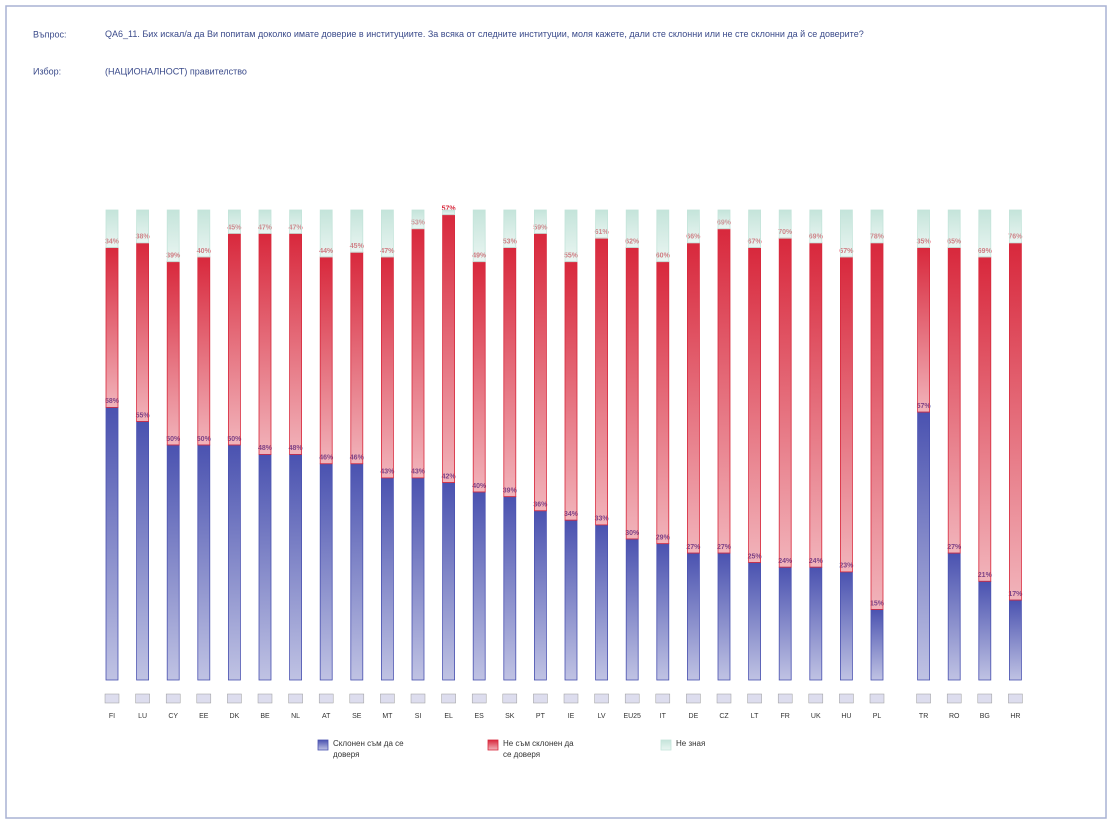 The height and width of the screenshot is (825, 1113). Describe the element at coordinates (449, 209) in the screenshot. I see `value-label: 57%` at that location.